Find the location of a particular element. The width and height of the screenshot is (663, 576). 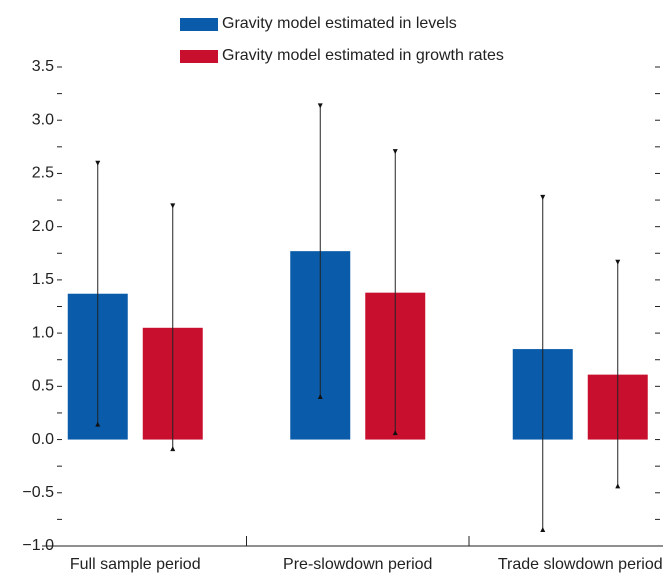

y-tick-label: 0.5 is located at coordinates (43, 386).